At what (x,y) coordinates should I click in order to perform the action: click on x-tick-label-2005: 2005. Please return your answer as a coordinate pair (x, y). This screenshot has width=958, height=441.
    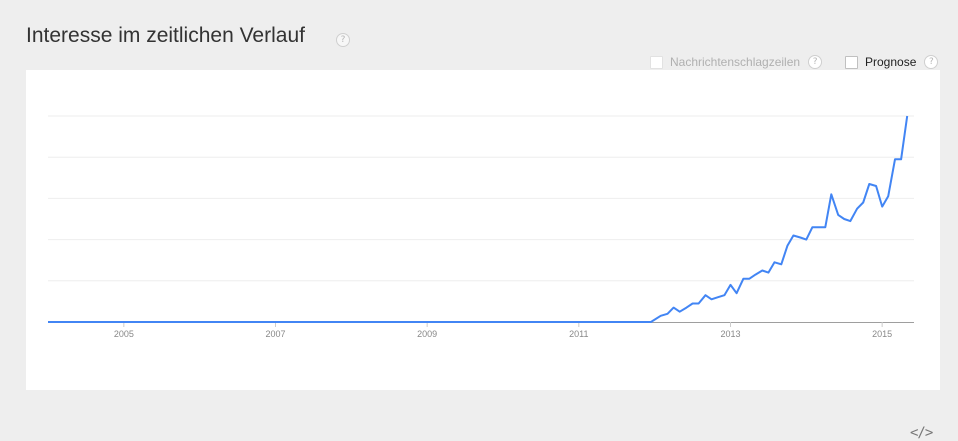
    Looking at the image, I should click on (124, 334).